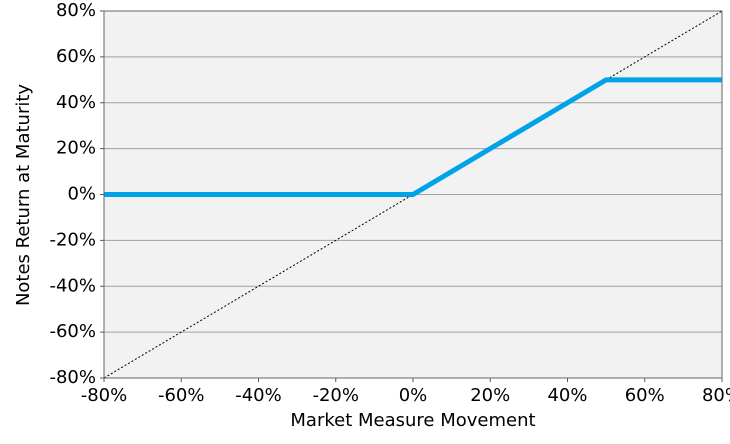 The image size is (730, 444). What do you see at coordinates (76, 102) in the screenshot?
I see `y-tick-label: 40%` at bounding box center [76, 102].